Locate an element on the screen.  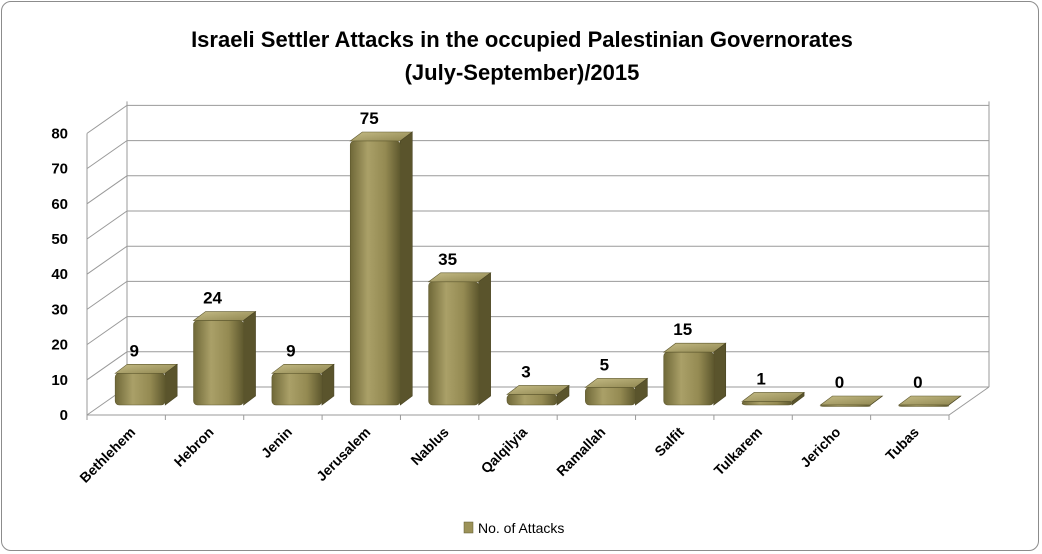
y-tick-label: 40 is located at coordinates (59, 274).